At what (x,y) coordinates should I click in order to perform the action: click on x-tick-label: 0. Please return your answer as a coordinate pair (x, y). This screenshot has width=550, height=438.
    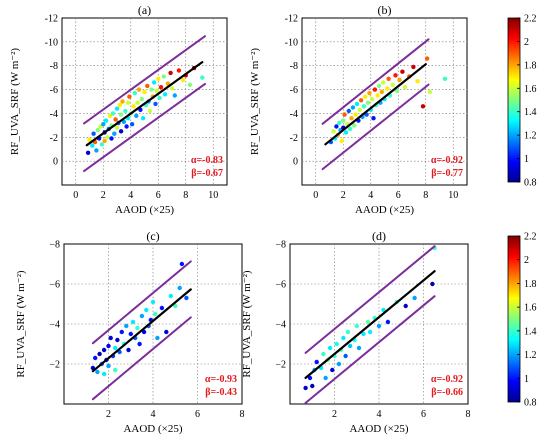
    Looking at the image, I should click on (315, 195).